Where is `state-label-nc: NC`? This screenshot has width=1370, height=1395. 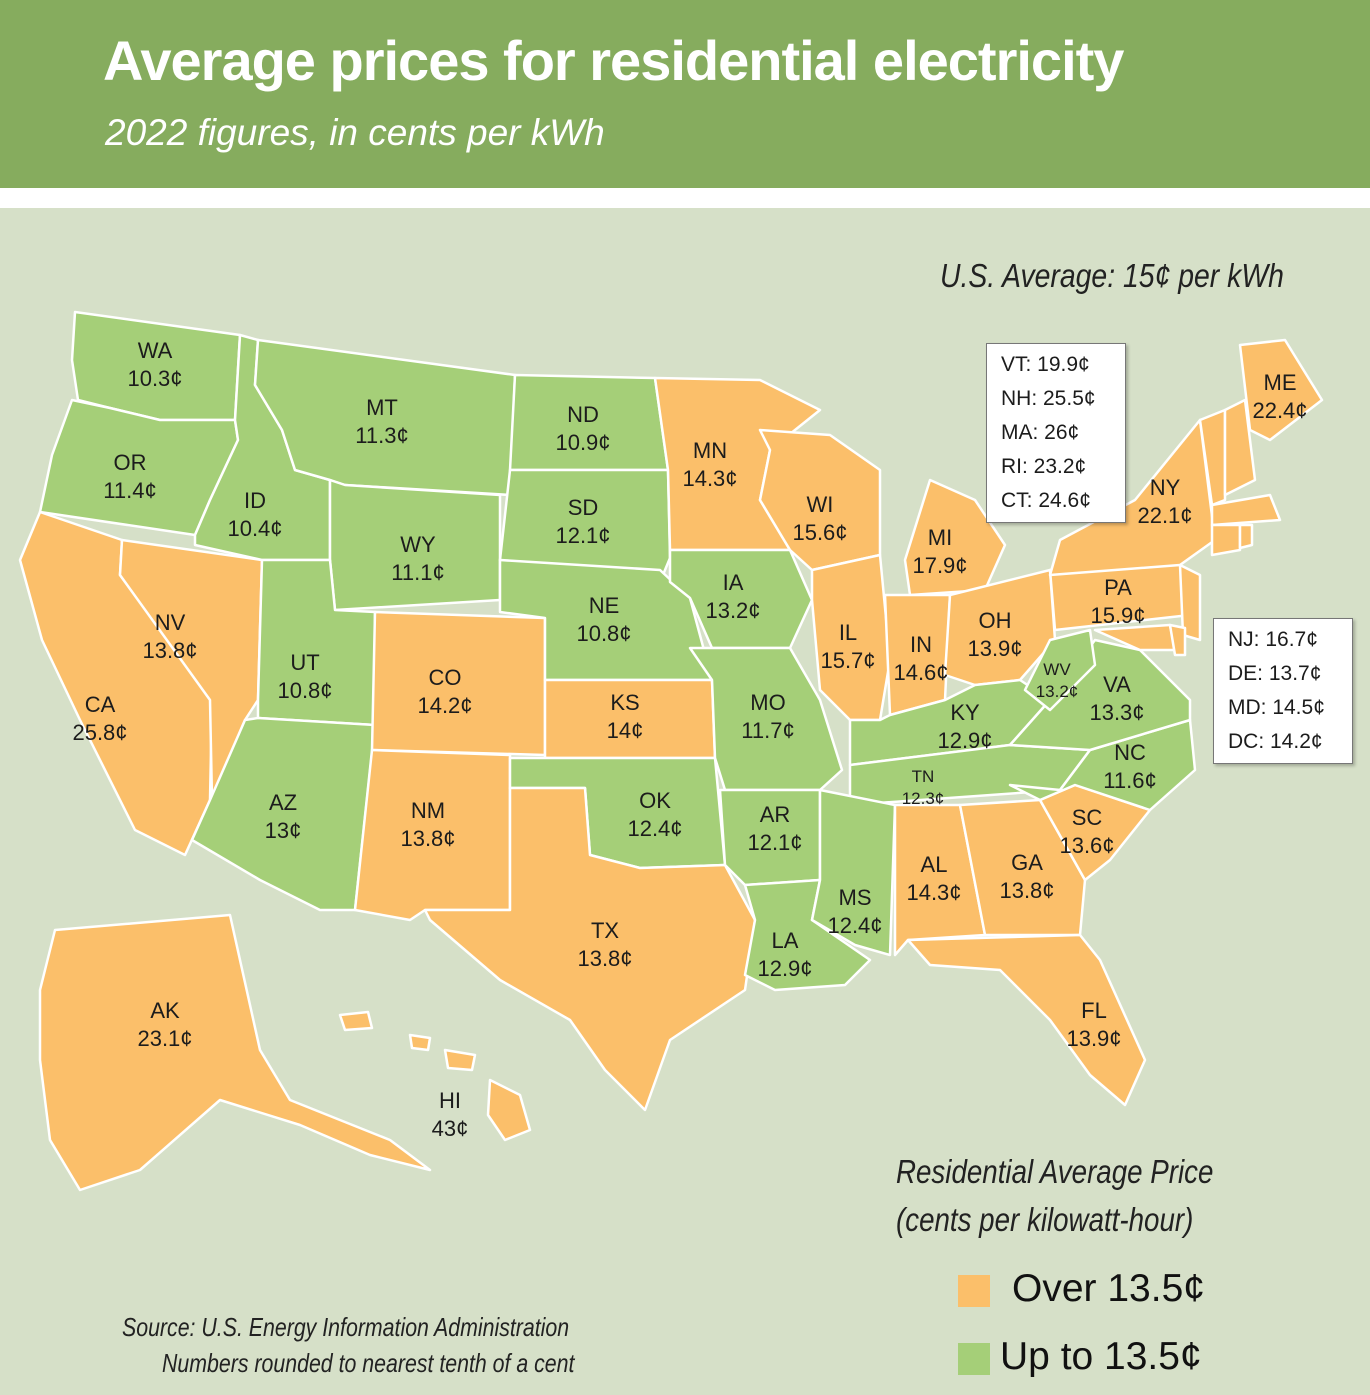 state-label-nc: NC is located at coordinates (1130, 752).